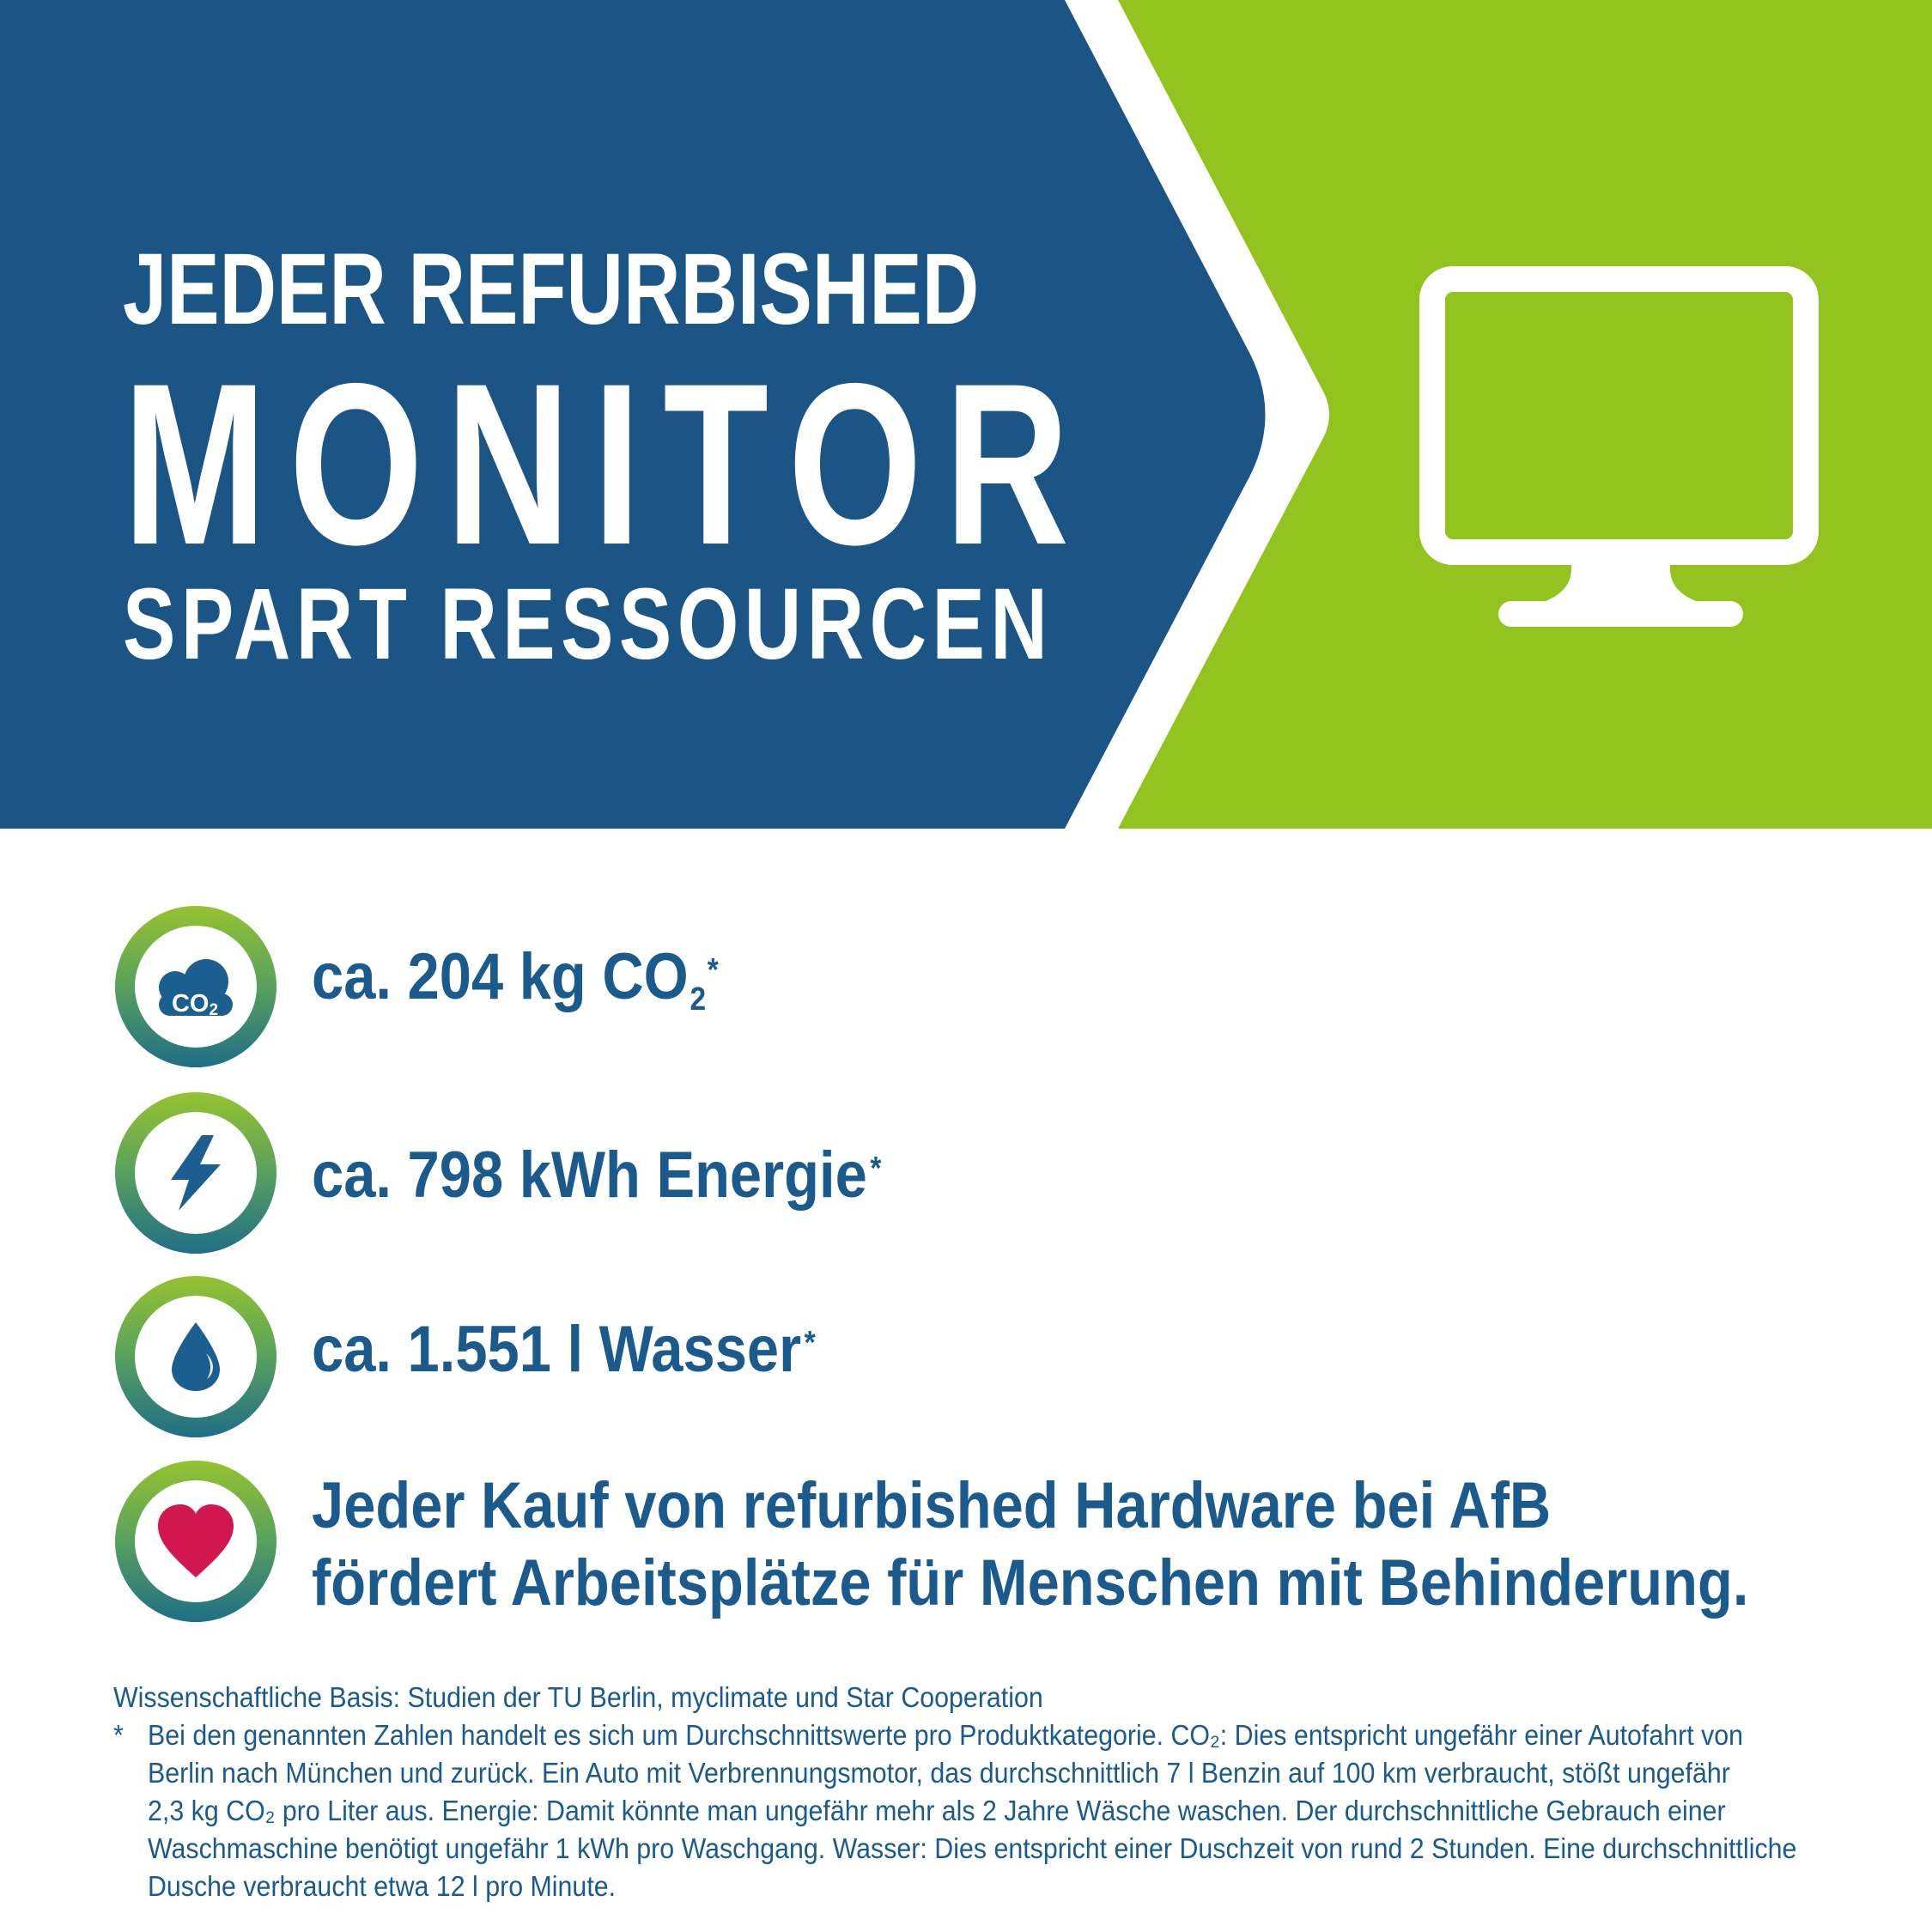 Image resolution: width=1932 pixels, height=1932 pixels. I want to click on footnote-line: Dusche verbraucht etwa 12 l pro Minute., so click(382, 1886).